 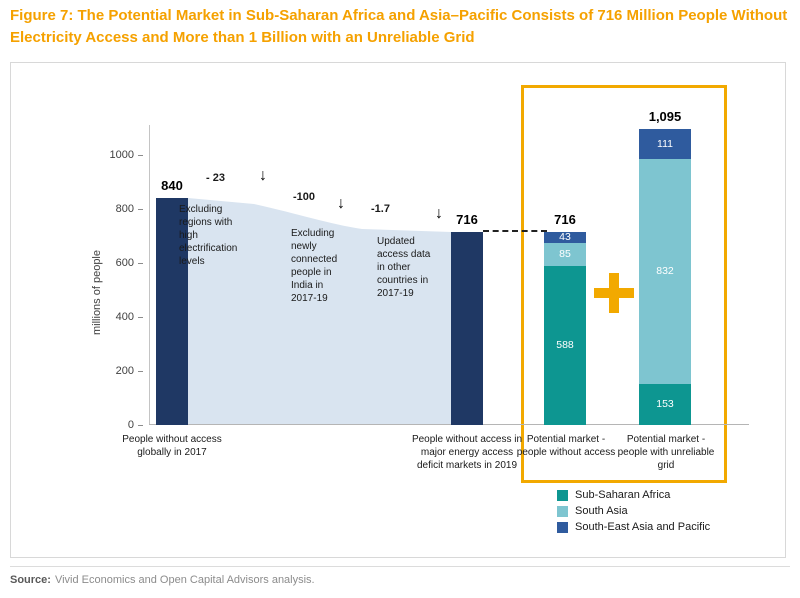 What do you see at coordinates (380, 209) in the screenshot?
I see `step-value-label: -1.7` at bounding box center [380, 209].